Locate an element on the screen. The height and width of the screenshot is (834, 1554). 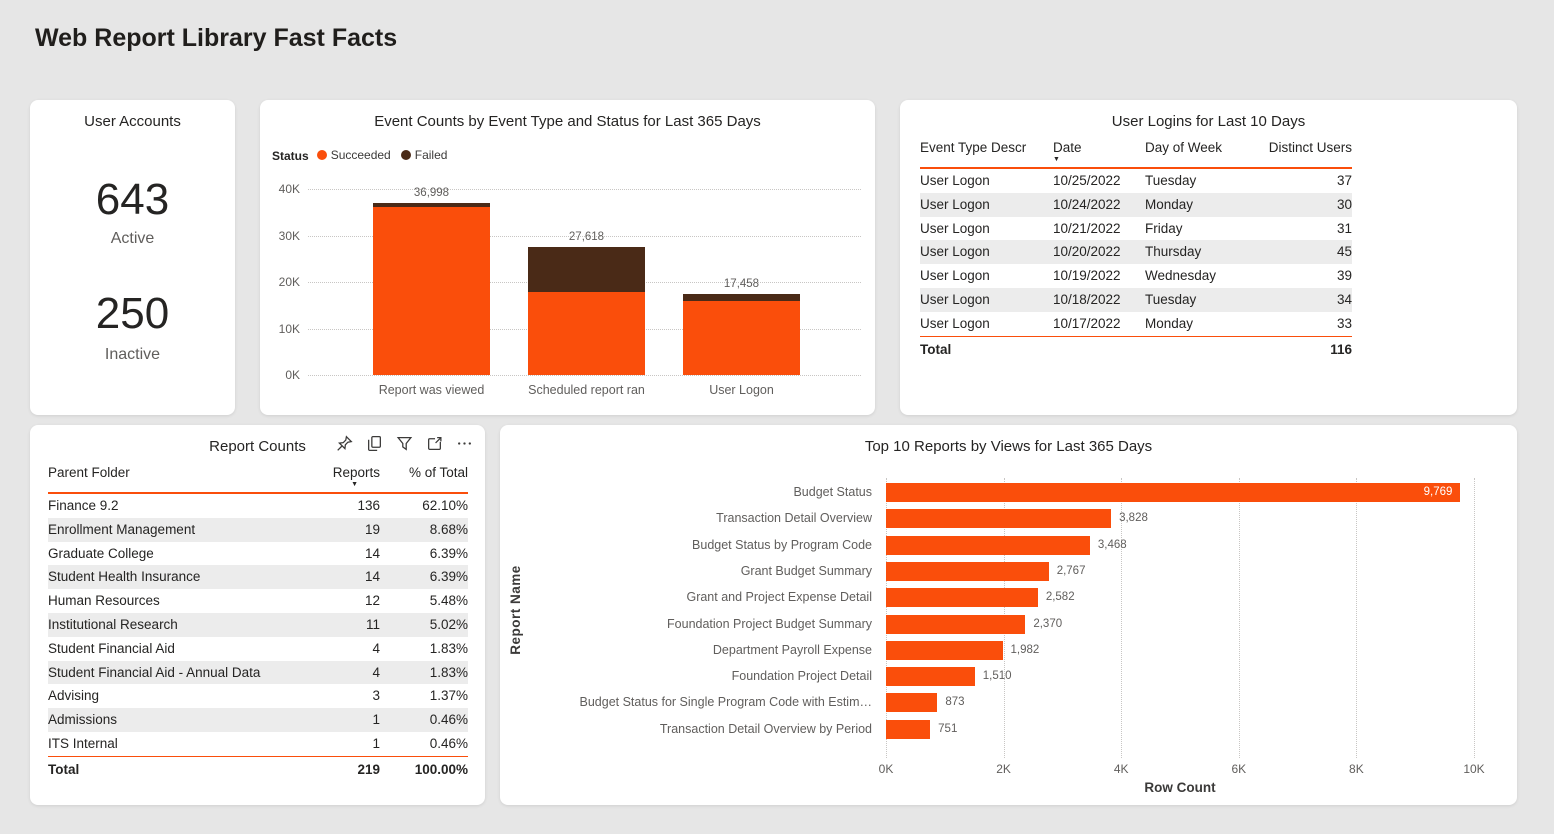
table-cell: ITS Internal is located at coordinates (83, 743).